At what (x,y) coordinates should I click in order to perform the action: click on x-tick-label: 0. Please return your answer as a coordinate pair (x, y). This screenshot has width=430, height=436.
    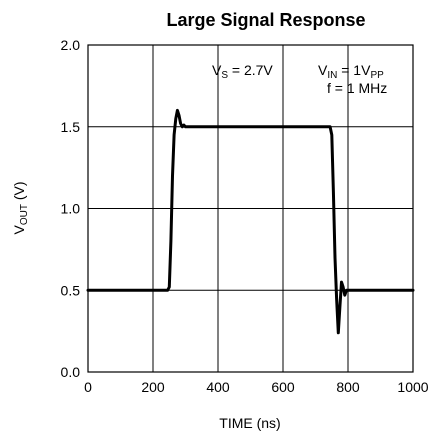
    Looking at the image, I should click on (88, 387).